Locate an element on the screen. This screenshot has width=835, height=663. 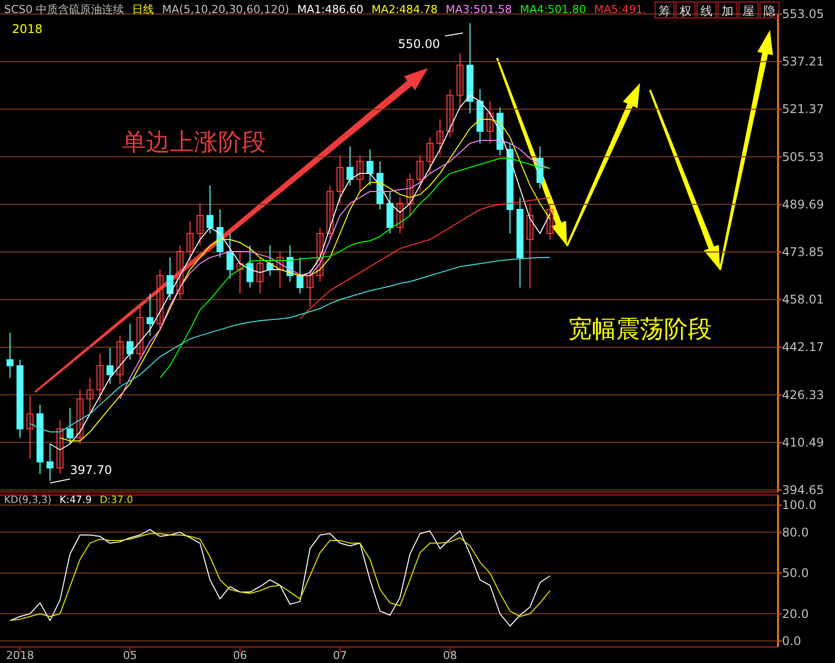
y-tick-label: 537.21 is located at coordinates (803, 61).